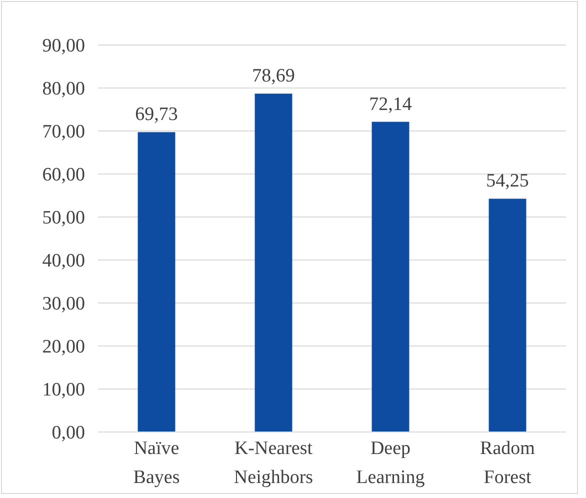  Describe the element at coordinates (391, 463) in the screenshot. I see `x-tick-label: Deep Learning` at that location.